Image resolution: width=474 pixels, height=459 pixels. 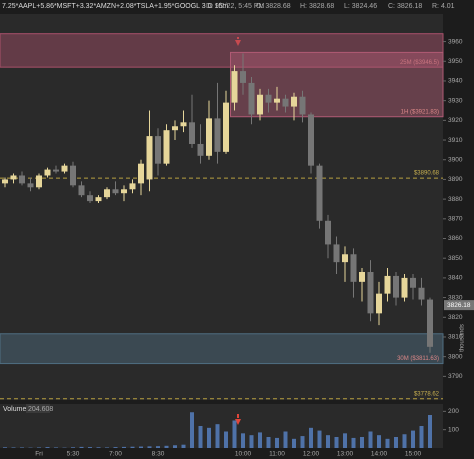 What do you see at coordinates (453, 429) in the screenshot?
I see `volume-tick-label: 100` at bounding box center [453, 429].